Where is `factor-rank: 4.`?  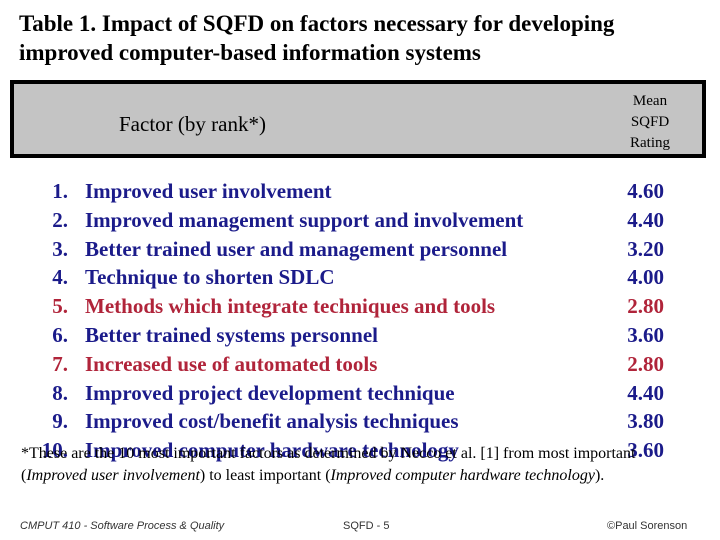 factor-rank: 4. is located at coordinates (60, 277).